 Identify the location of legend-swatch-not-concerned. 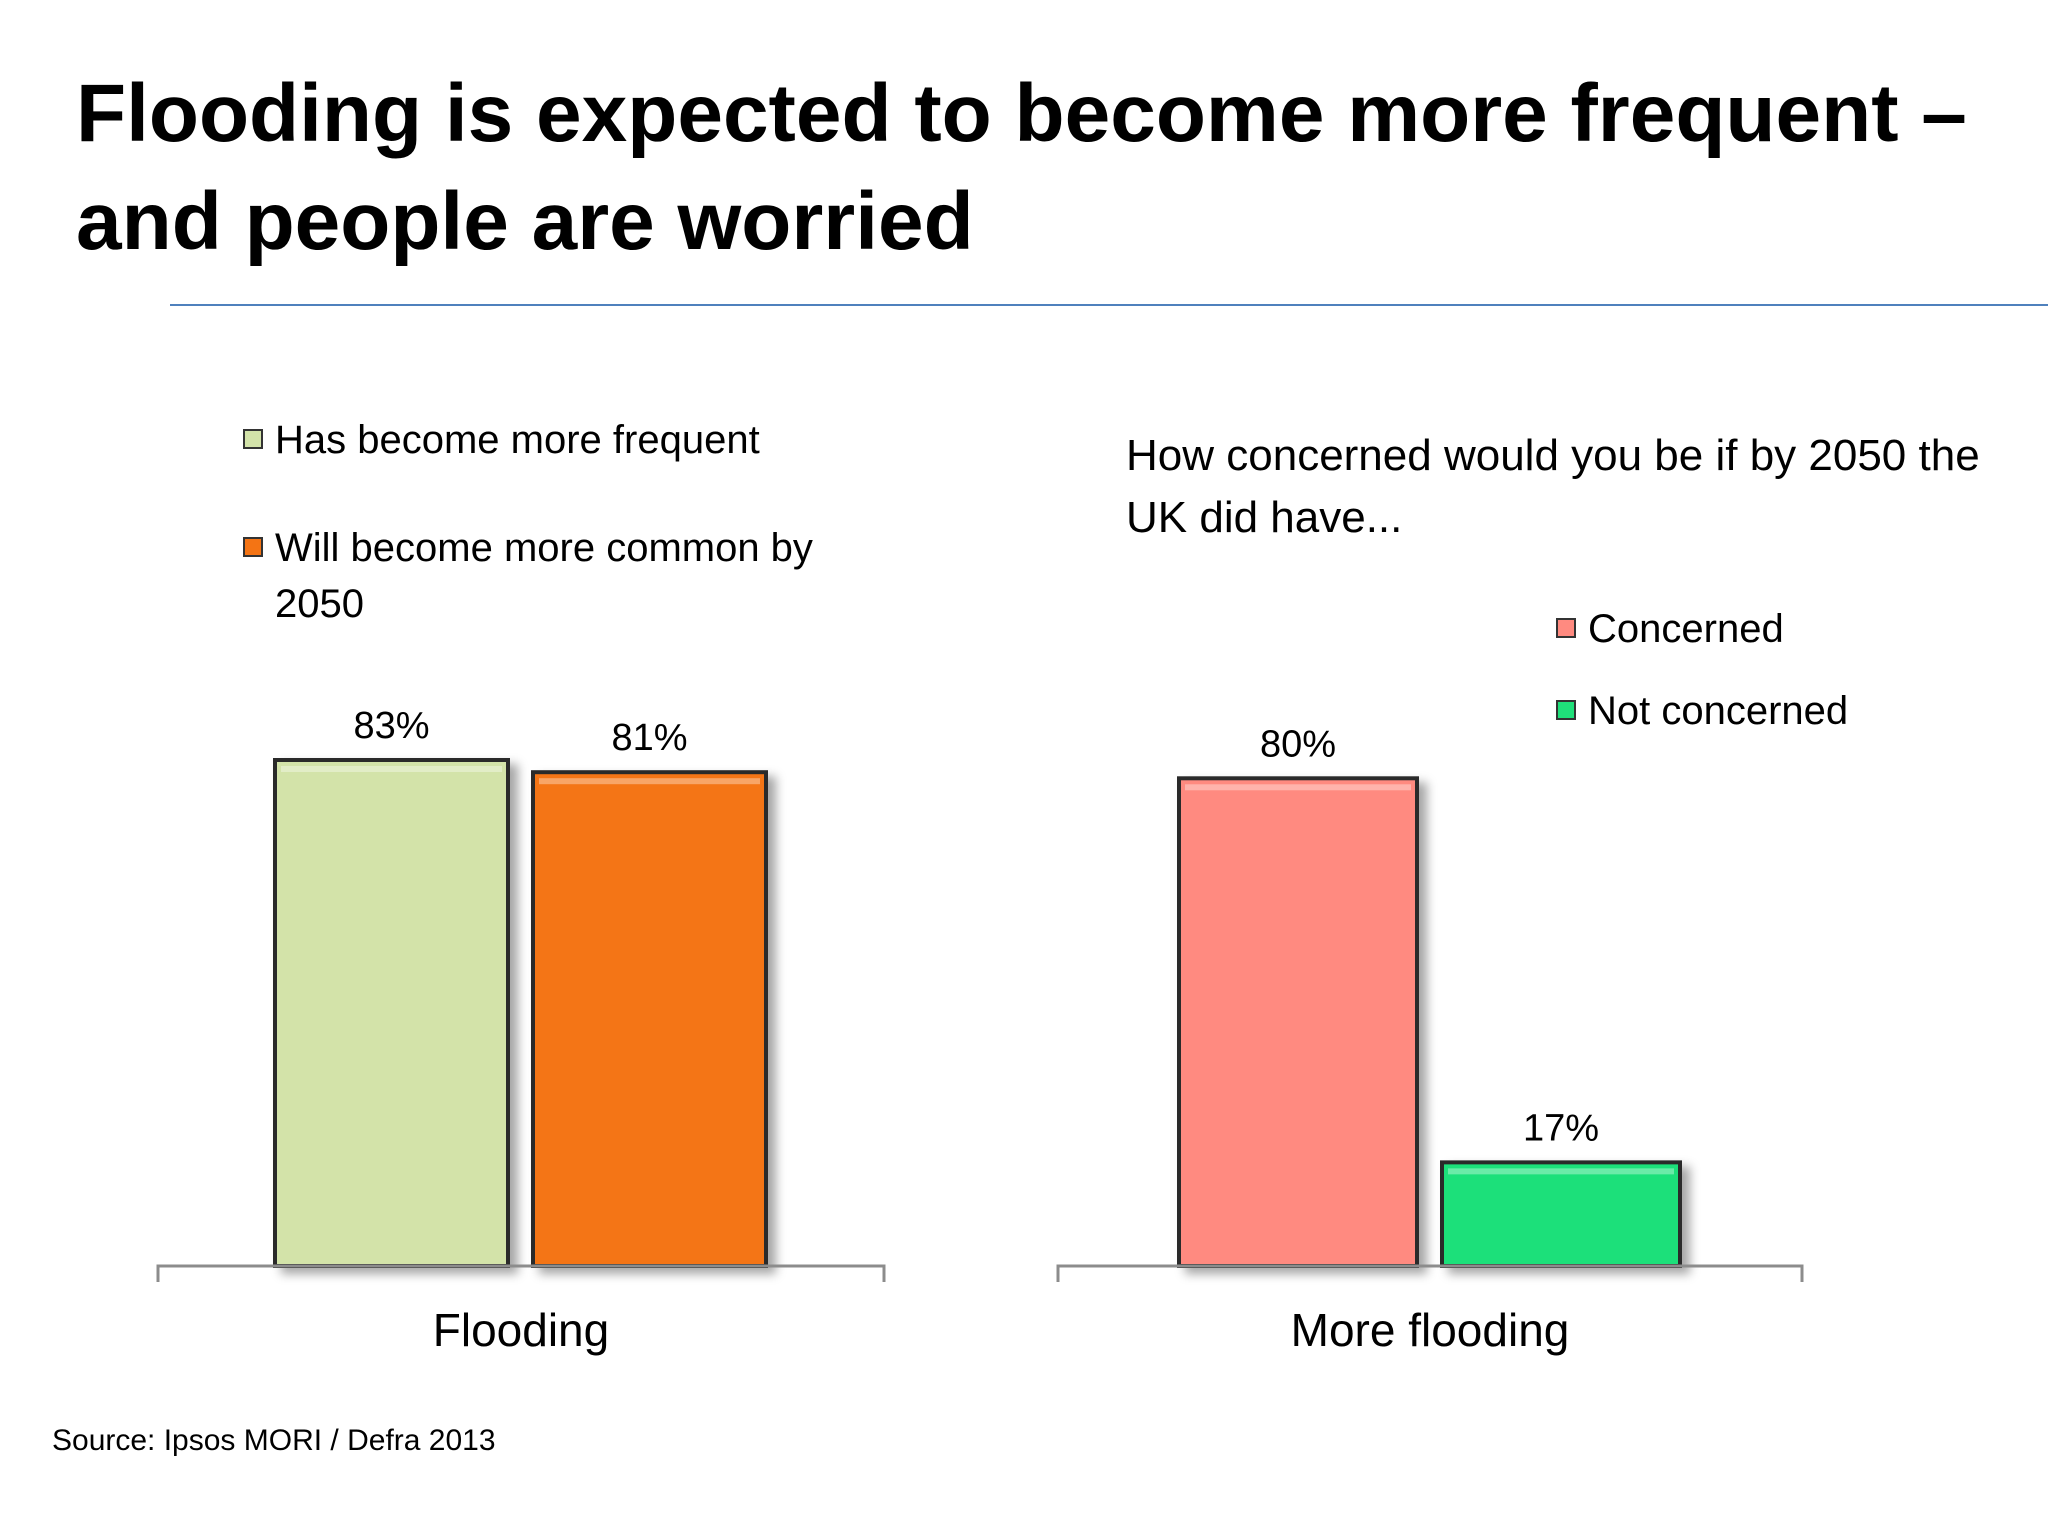
(1566, 710).